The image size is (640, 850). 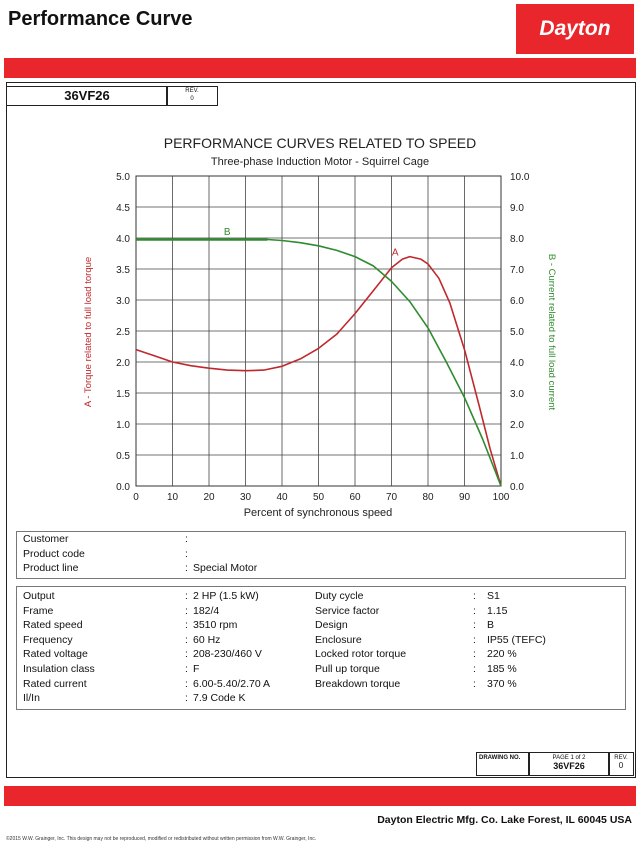 I want to click on spec-right-value: 220 %, so click(x=502, y=654).